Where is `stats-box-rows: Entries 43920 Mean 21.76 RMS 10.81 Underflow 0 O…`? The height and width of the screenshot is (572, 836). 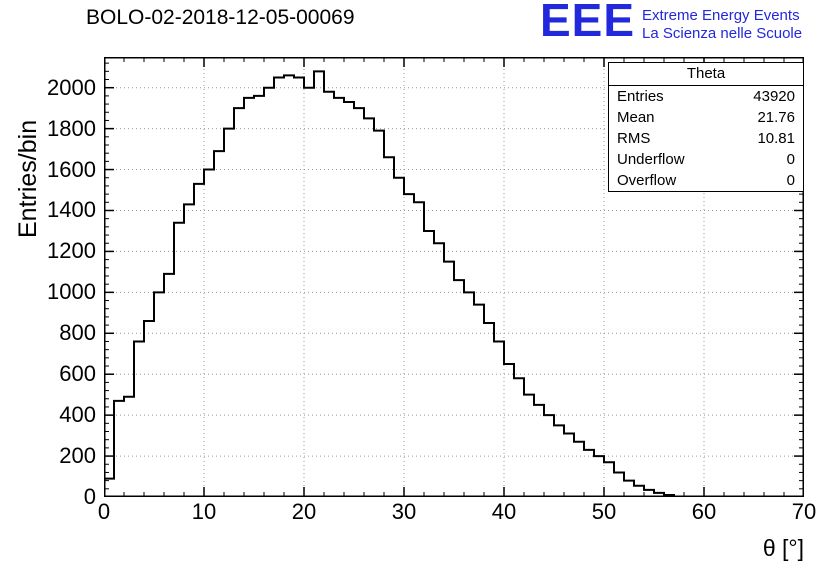
stats-box-rows: Entries 43920 Mean 21.76 RMS 10.81 Underflow 0 O… is located at coordinates (706, 138).